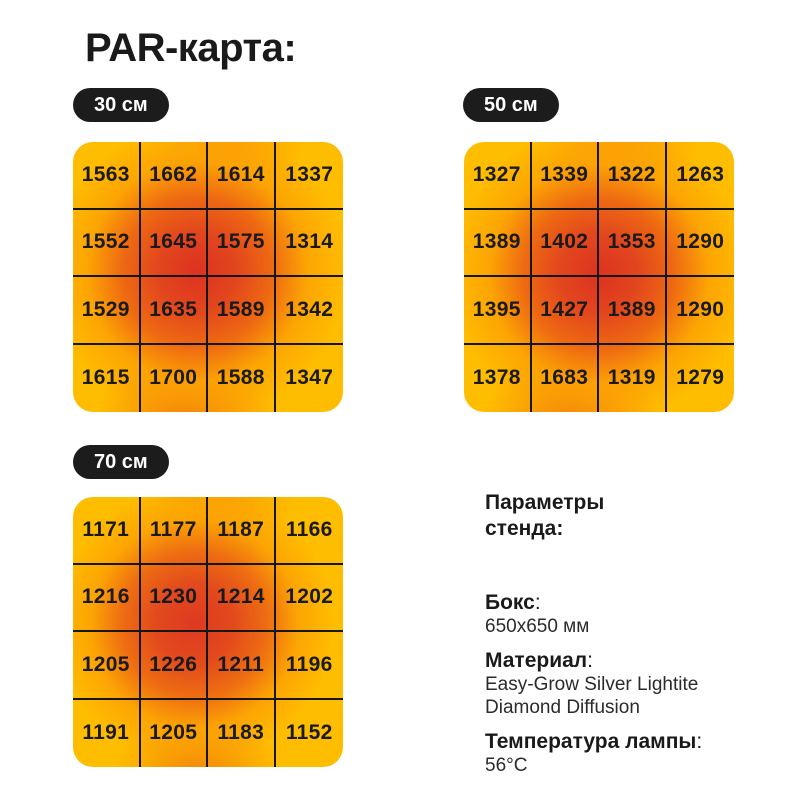  Describe the element at coordinates (565, 378) in the screenshot. I see `par-cell: 1683` at that location.